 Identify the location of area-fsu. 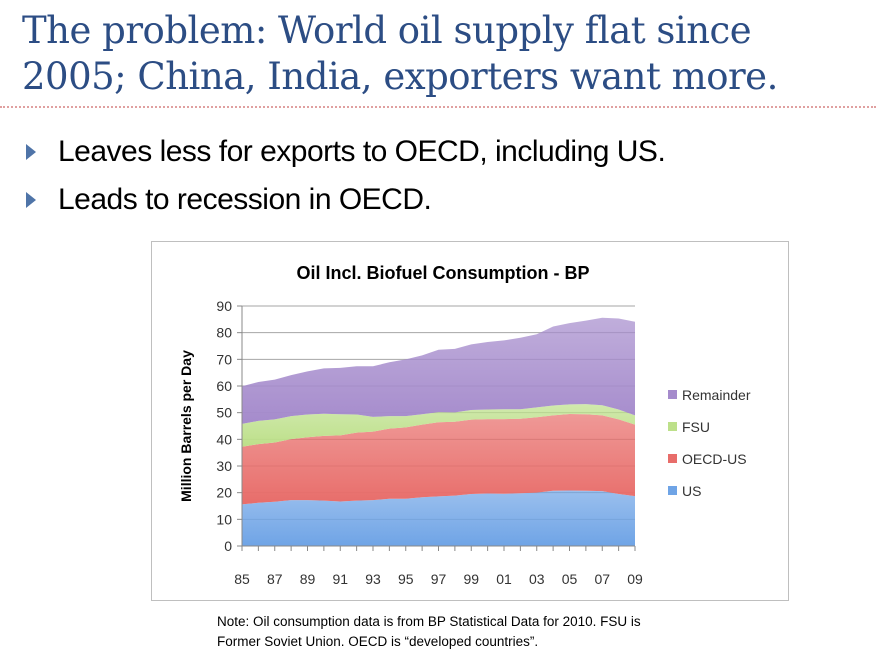
(438, 425).